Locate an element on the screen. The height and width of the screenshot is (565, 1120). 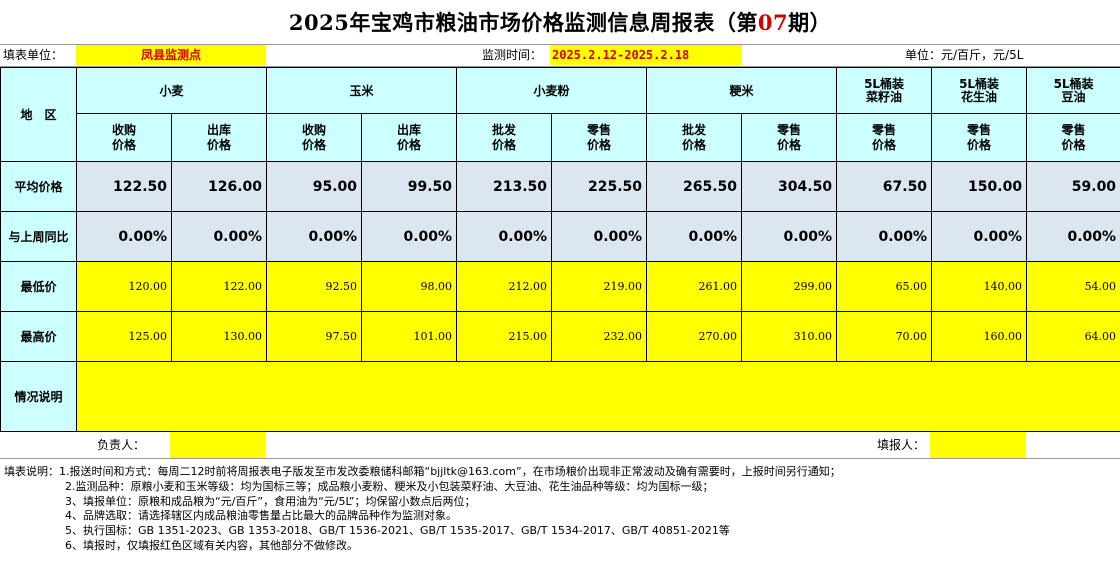
max-cell: 125.00 is located at coordinates (124, 336).